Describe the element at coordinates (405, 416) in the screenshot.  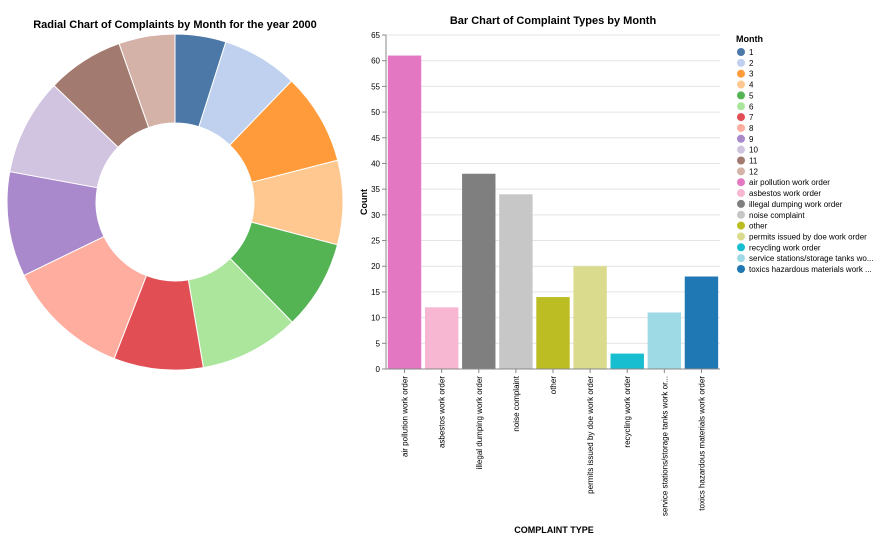
I see `x-tick-label: air pollution work order` at that location.